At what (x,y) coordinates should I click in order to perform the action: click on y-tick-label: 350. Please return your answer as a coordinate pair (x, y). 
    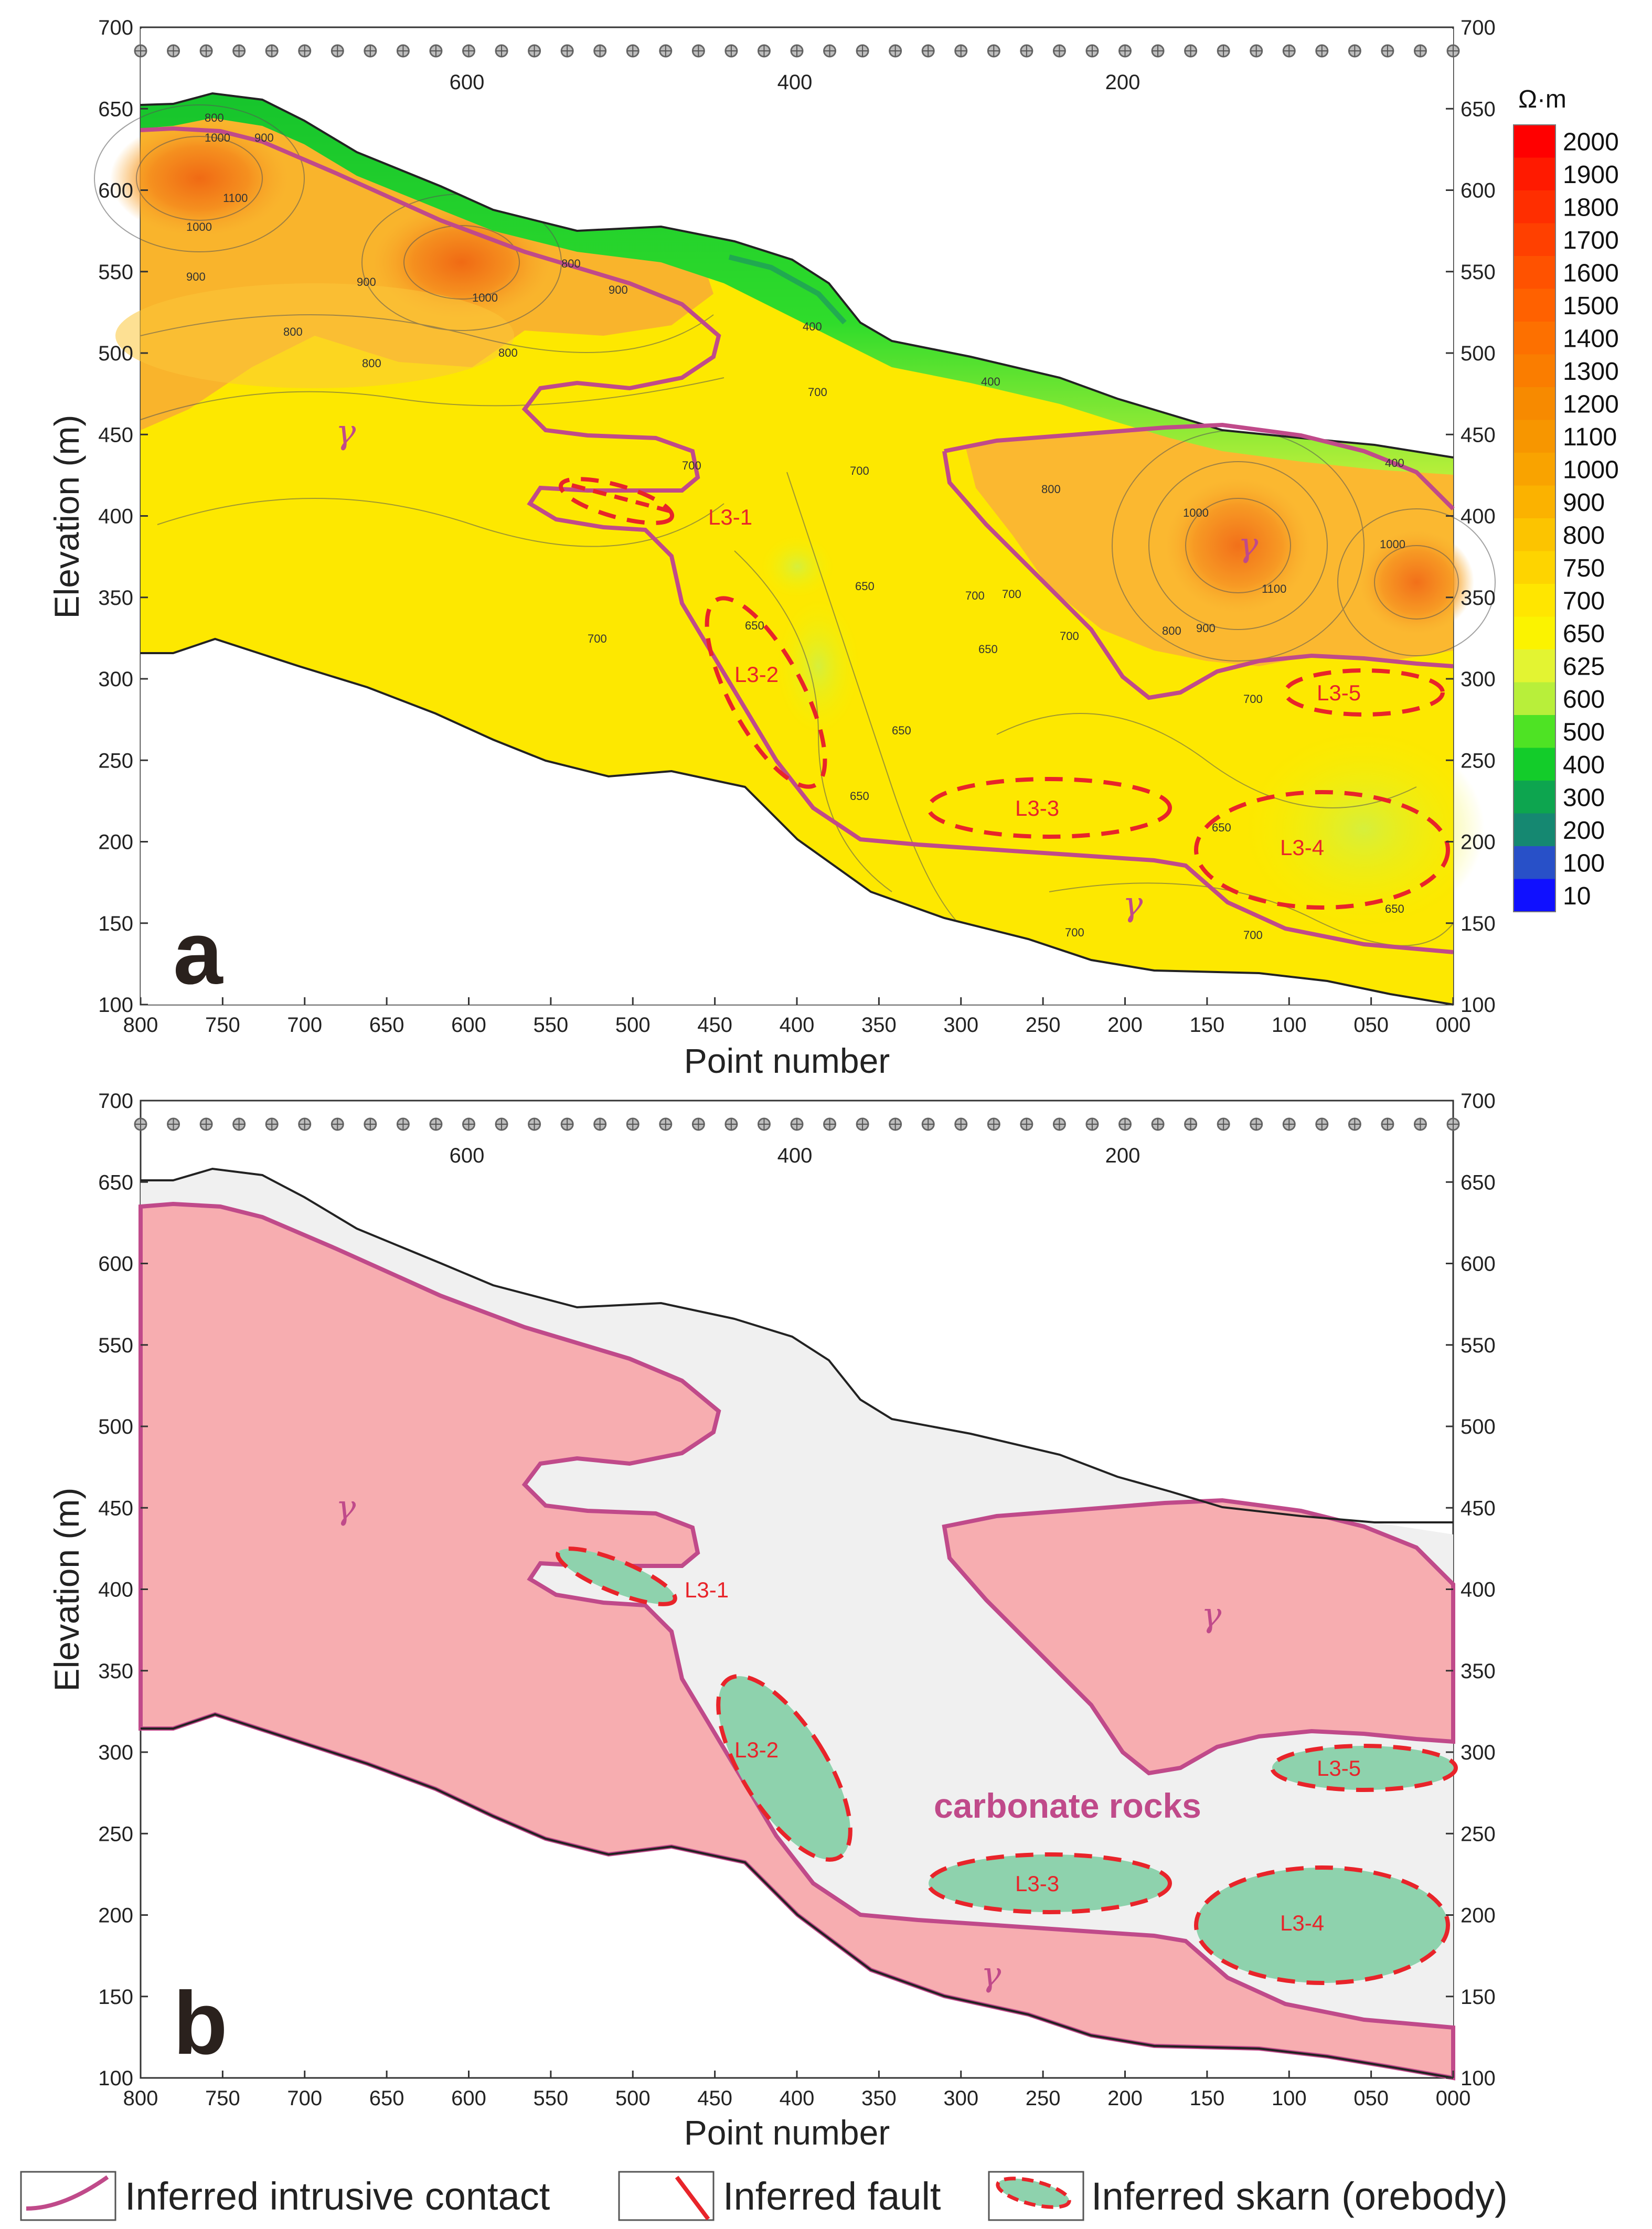
    Looking at the image, I should click on (1478, 598).